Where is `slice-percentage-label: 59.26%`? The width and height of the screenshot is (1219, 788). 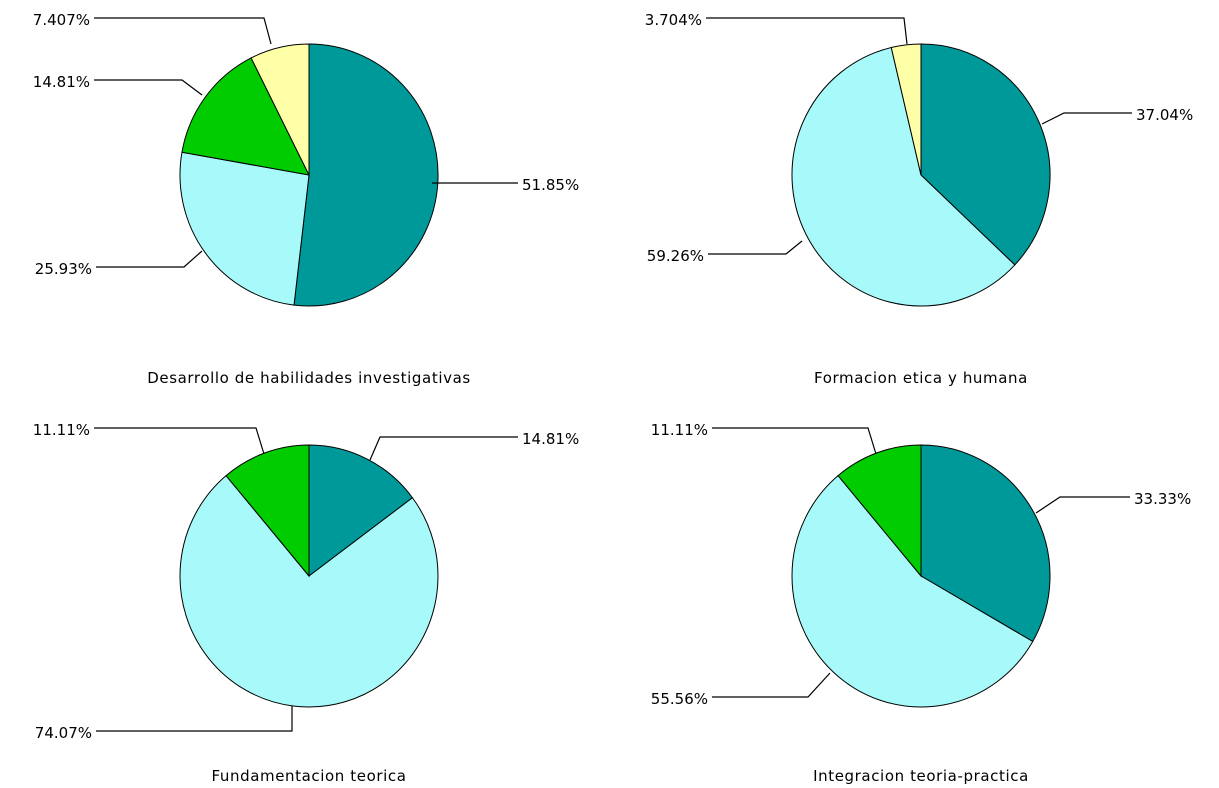
slice-percentage-label: 59.26% is located at coordinates (675, 256).